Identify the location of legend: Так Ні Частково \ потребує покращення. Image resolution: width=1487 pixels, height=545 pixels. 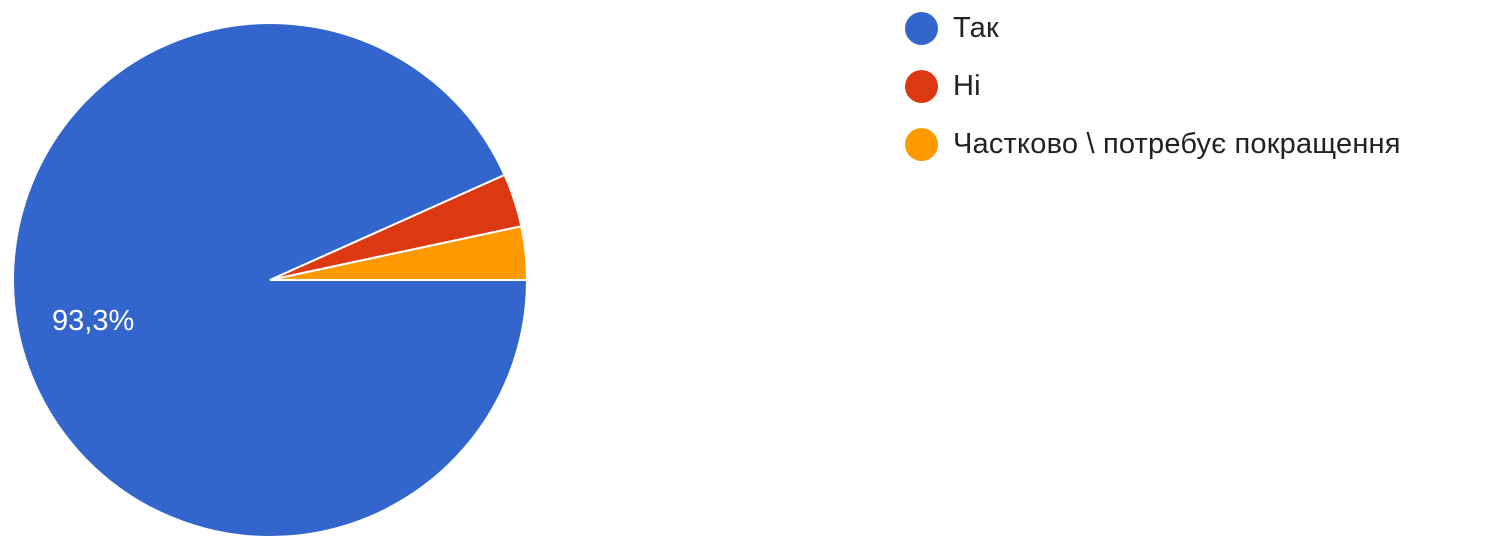
(1153, 97).